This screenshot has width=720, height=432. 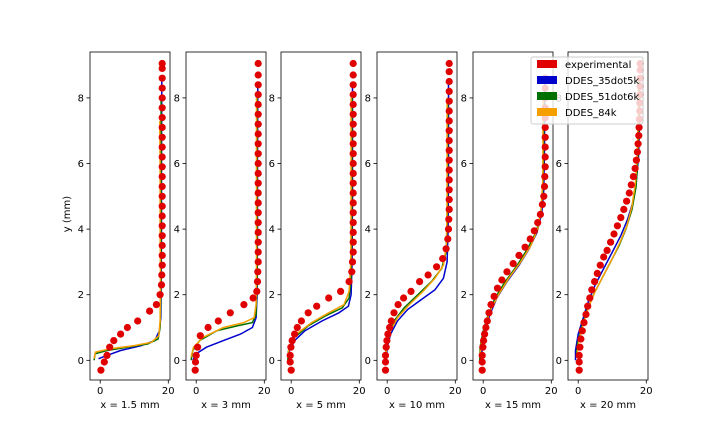 What do you see at coordinates (547, 96) in the screenshot?
I see `legend-swatch-ddes-51dot6k` at bounding box center [547, 96].